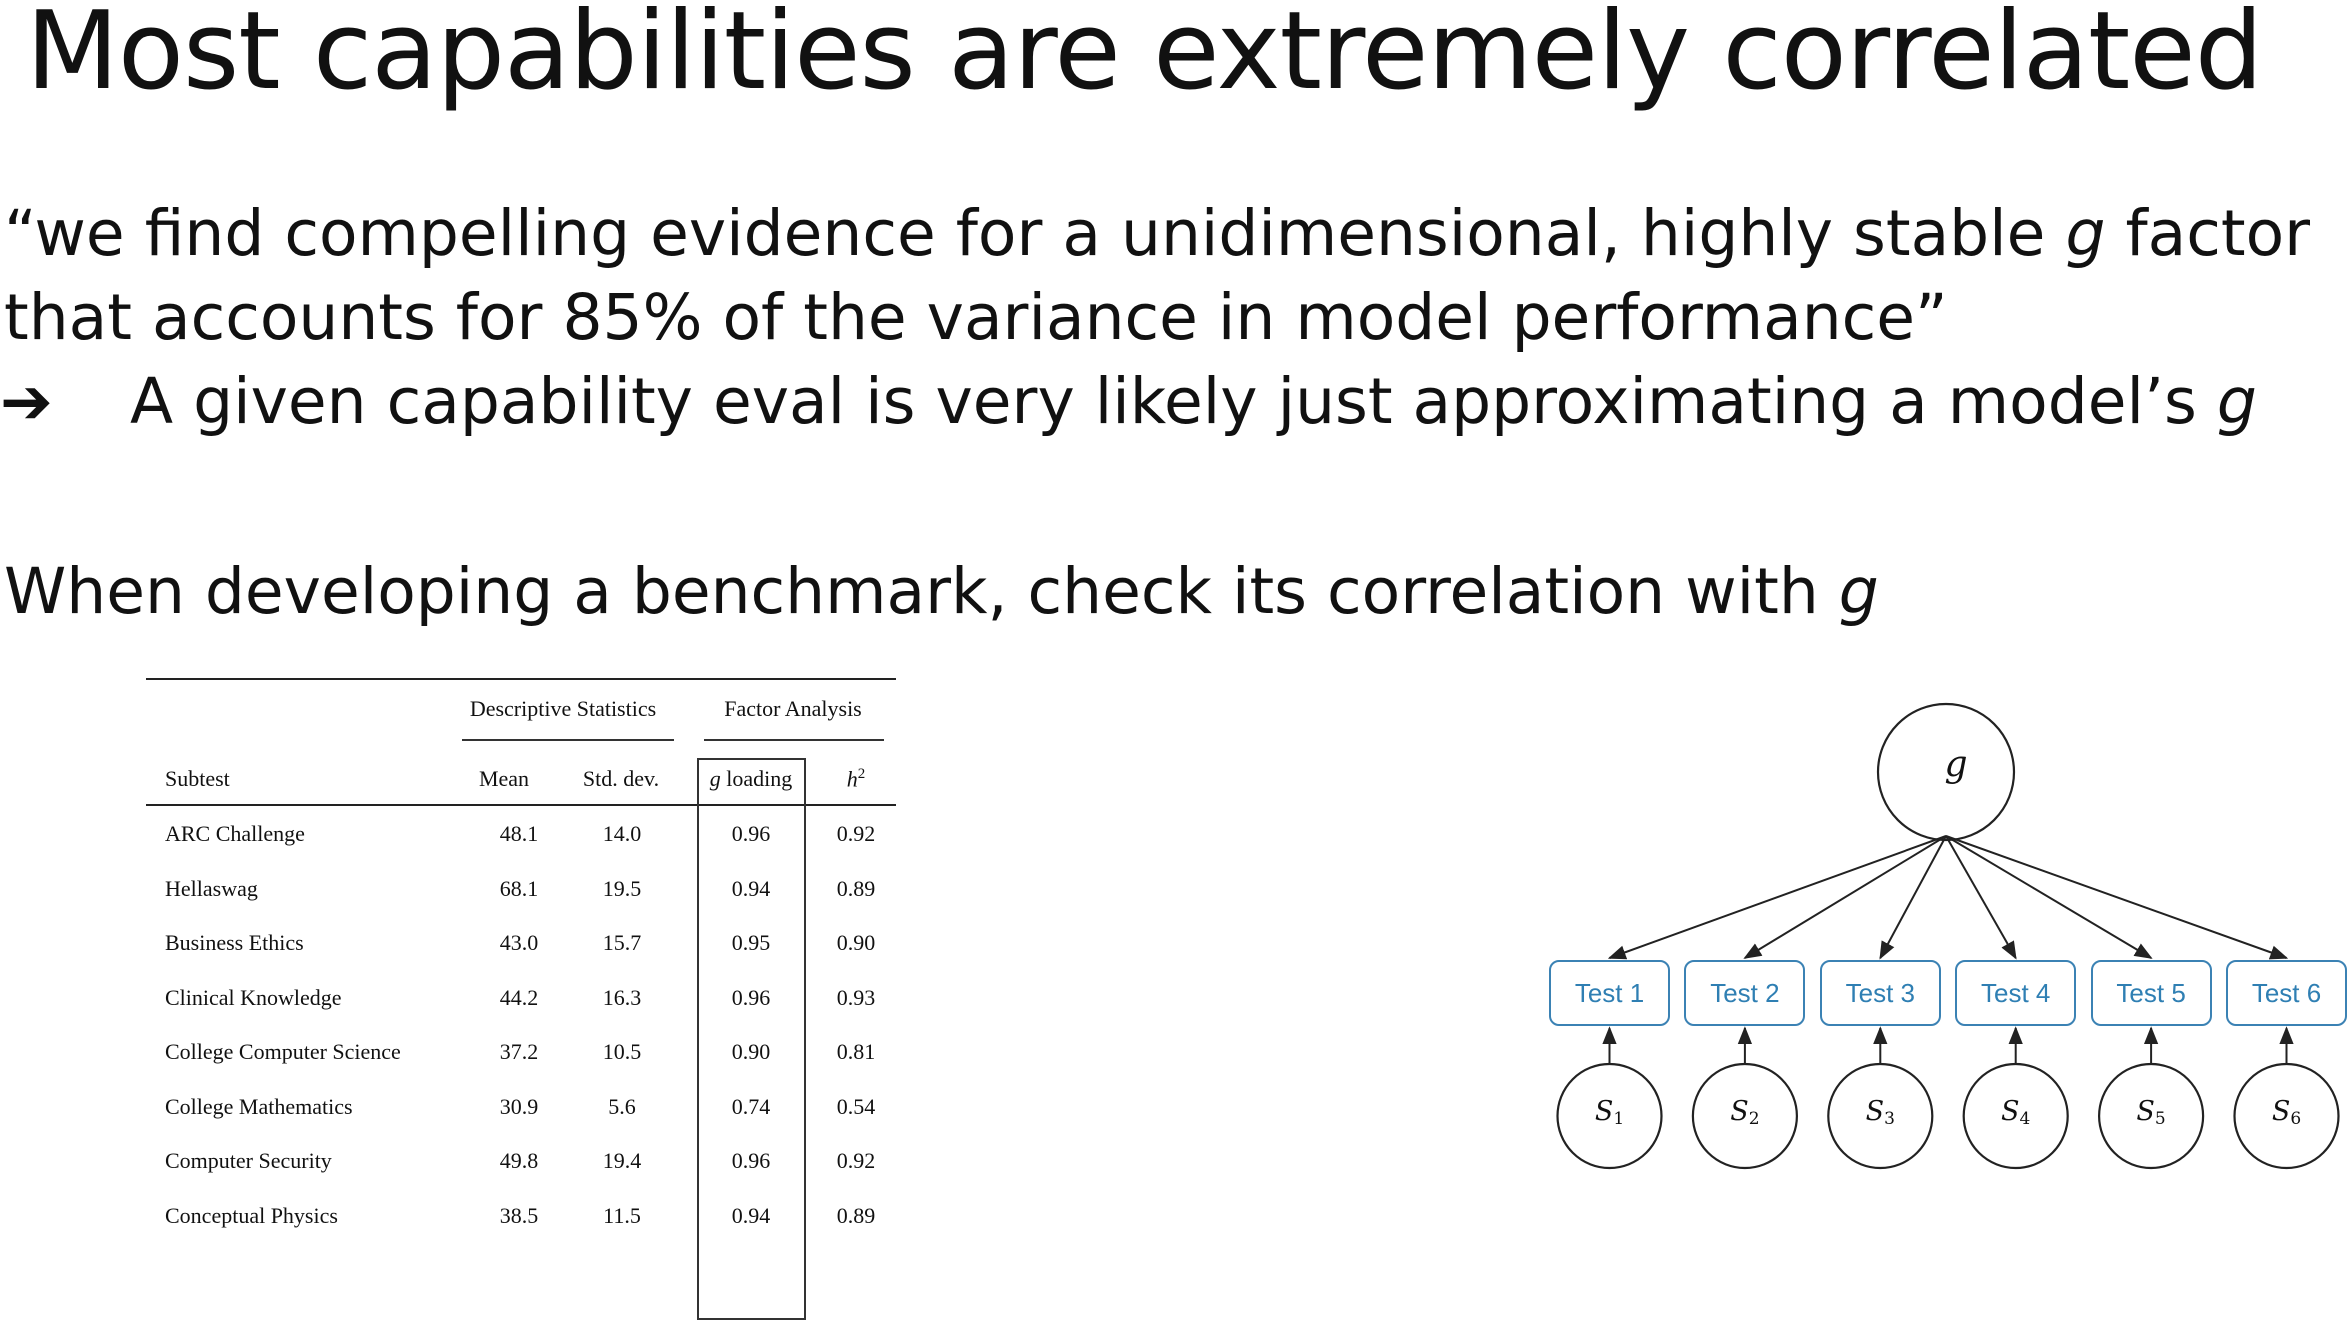  Describe the element at coordinates (519, 1051) in the screenshot. I see `cell-mean: 37.2` at that location.